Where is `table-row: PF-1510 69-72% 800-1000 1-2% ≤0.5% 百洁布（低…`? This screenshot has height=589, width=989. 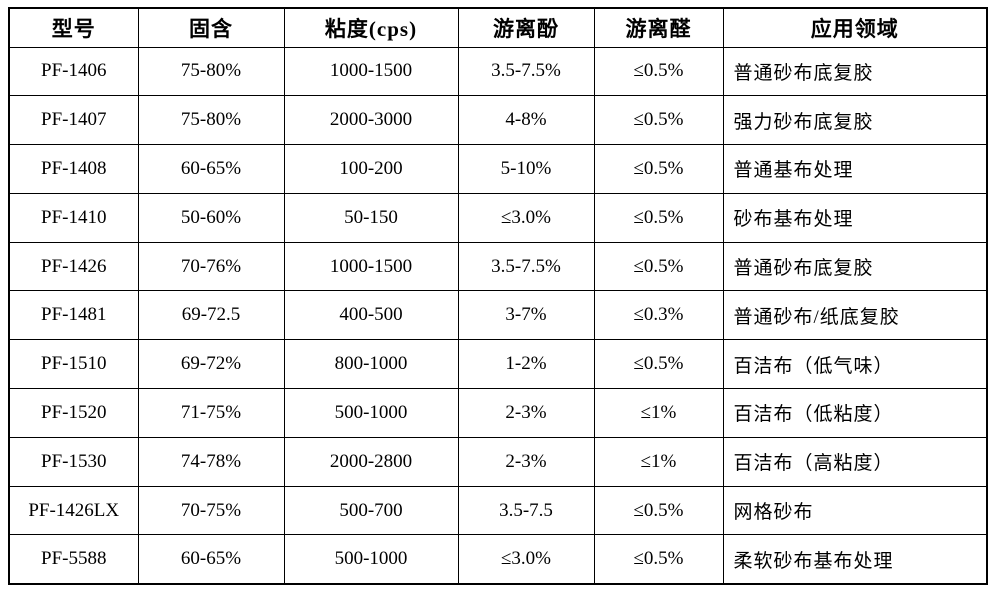
table-row: PF-1510 69-72% 800-1000 1-2% ≤0.5% 百洁布（低… is located at coordinates (498, 364).